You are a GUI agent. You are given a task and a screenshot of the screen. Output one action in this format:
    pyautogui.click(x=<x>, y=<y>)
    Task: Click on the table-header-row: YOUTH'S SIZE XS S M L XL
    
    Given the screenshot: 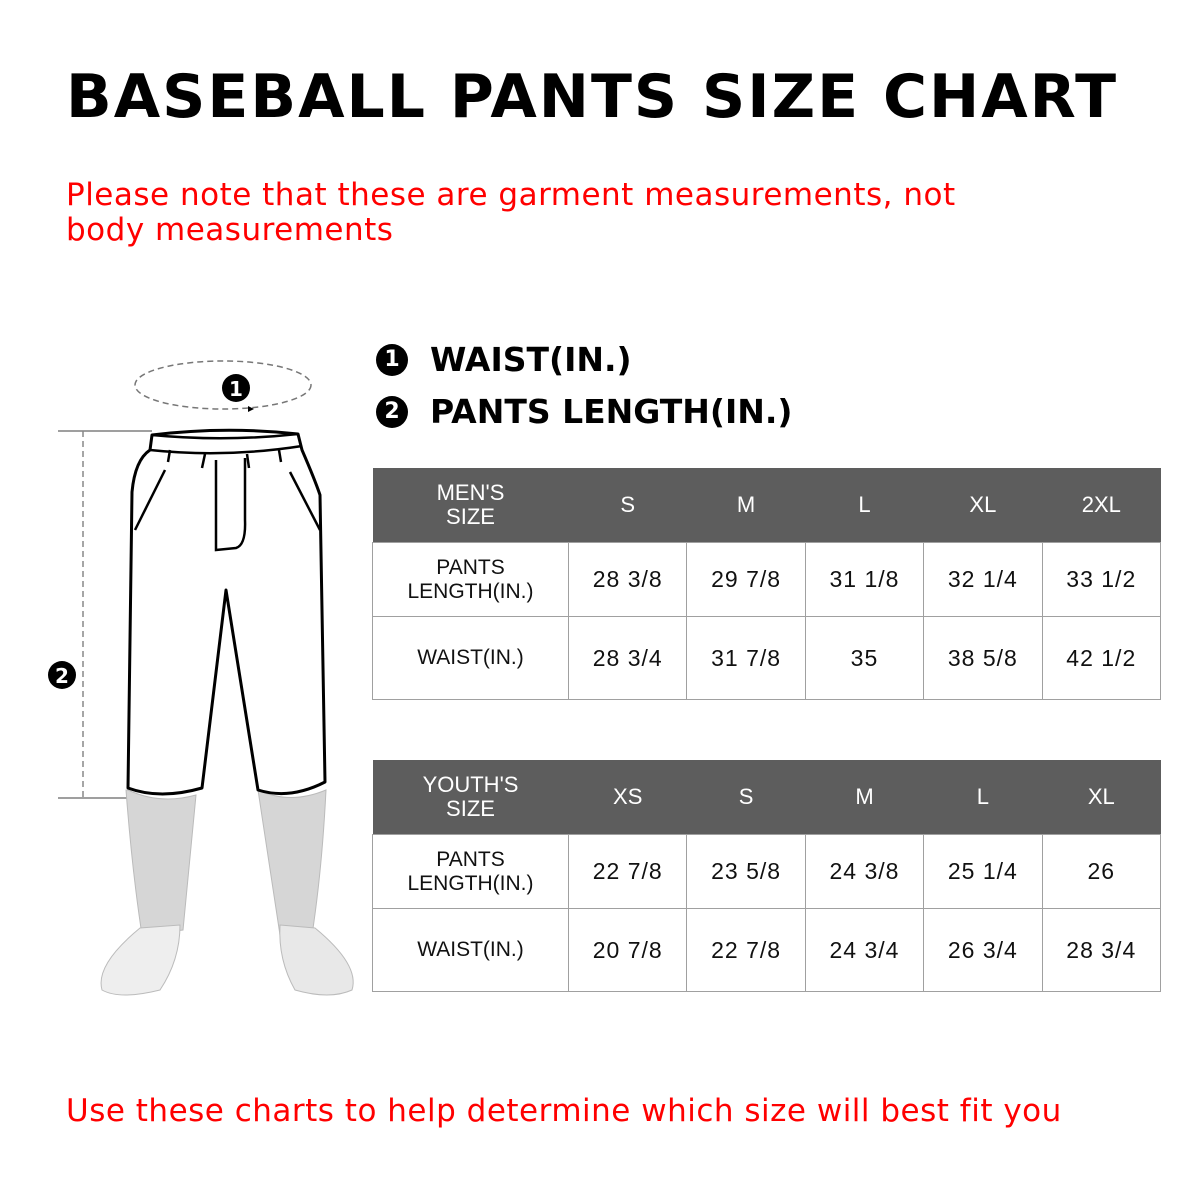 What is the action you would take?
    pyautogui.click(x=766, y=797)
    